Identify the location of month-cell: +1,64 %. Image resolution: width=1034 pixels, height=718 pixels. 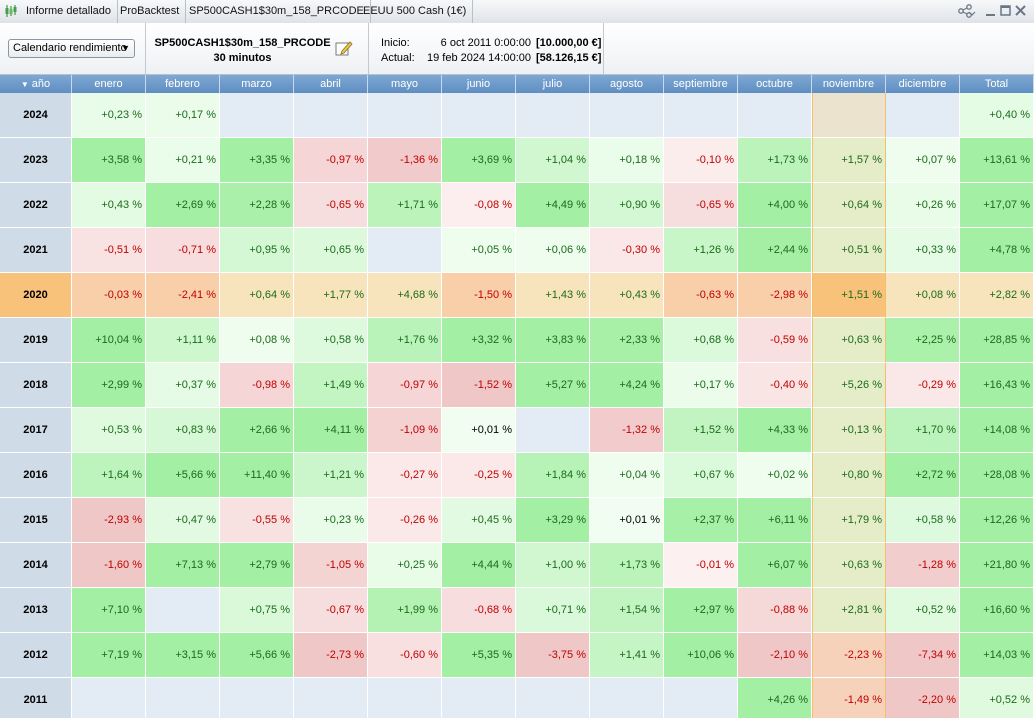
(109, 475).